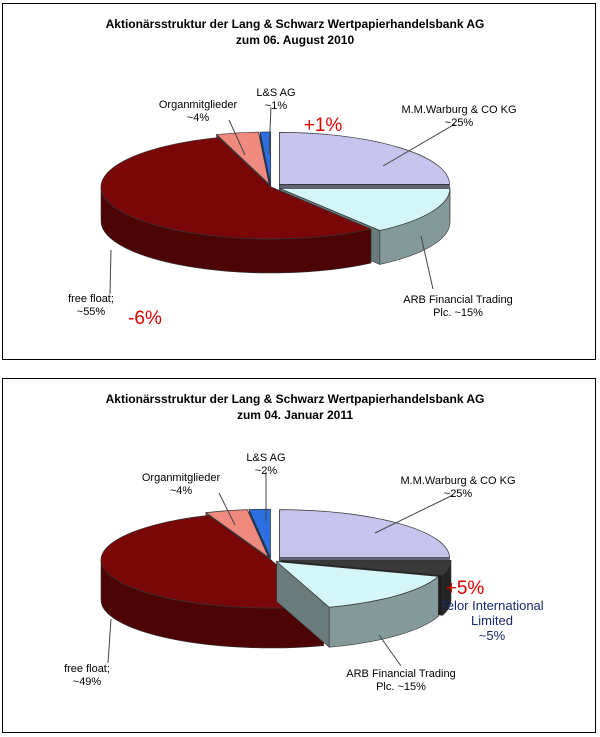 Image resolution: width=600 pixels, height=737 pixels. Describe the element at coordinates (236, 205) in the screenshot. I see `pie-slice-freefloat` at that location.